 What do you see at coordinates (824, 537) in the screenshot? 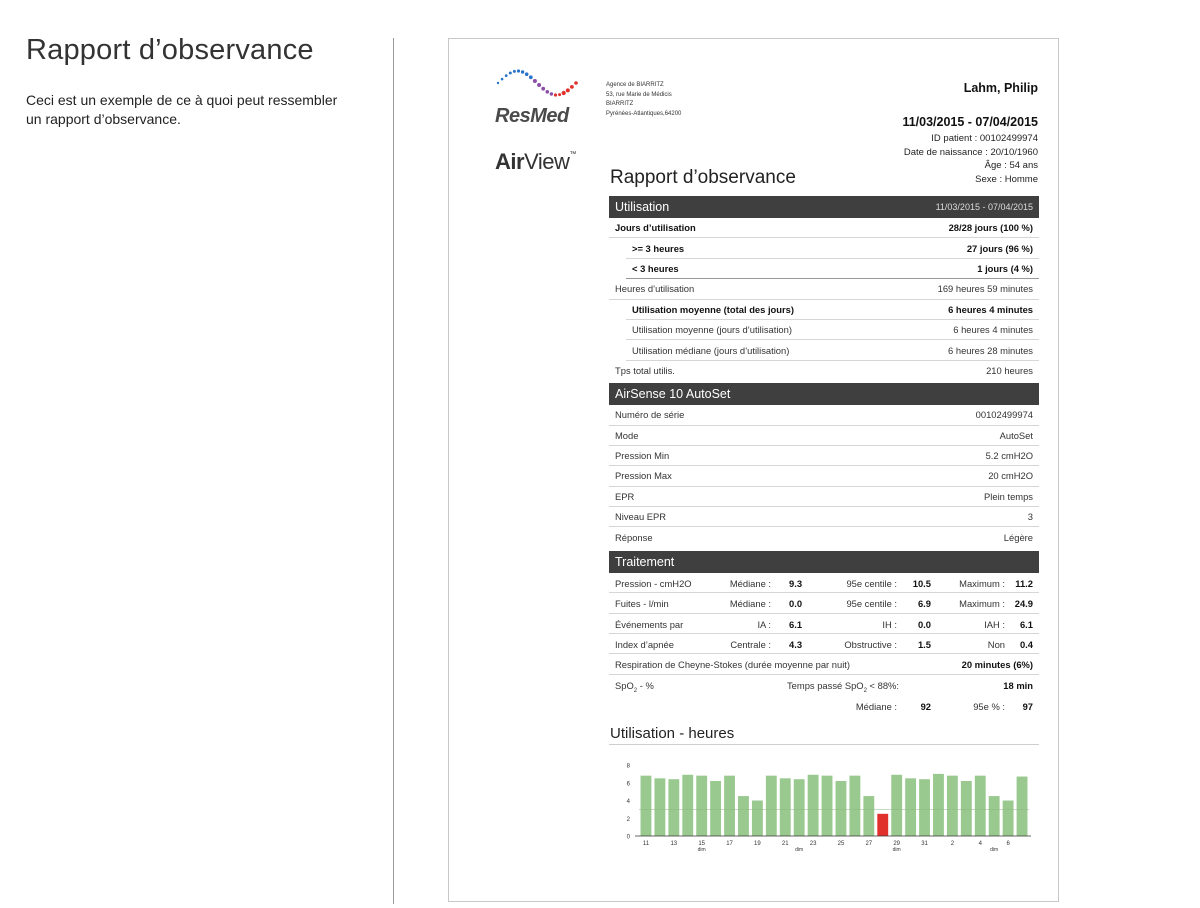
I see `device-row-response: Réponse Légère` at bounding box center [824, 537].